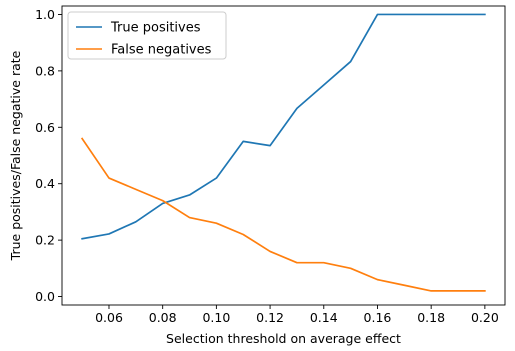 This screenshot has height=351, width=515. I want to click on x-axis-label: Selection threshold on average effect, so click(283, 338).